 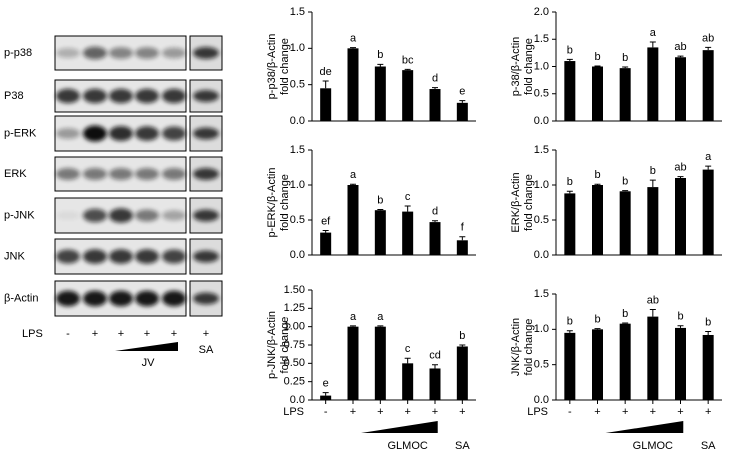 What do you see at coordinates (21, 298) in the screenshot?
I see `blot-row-label: β-Actin` at bounding box center [21, 298].